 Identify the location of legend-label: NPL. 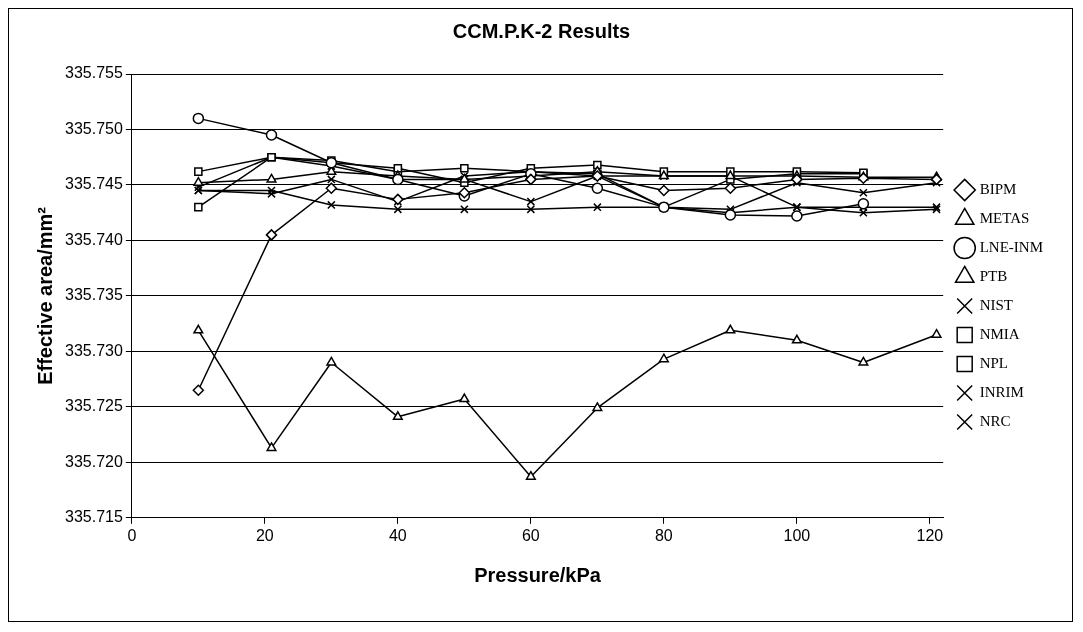
(994, 362).